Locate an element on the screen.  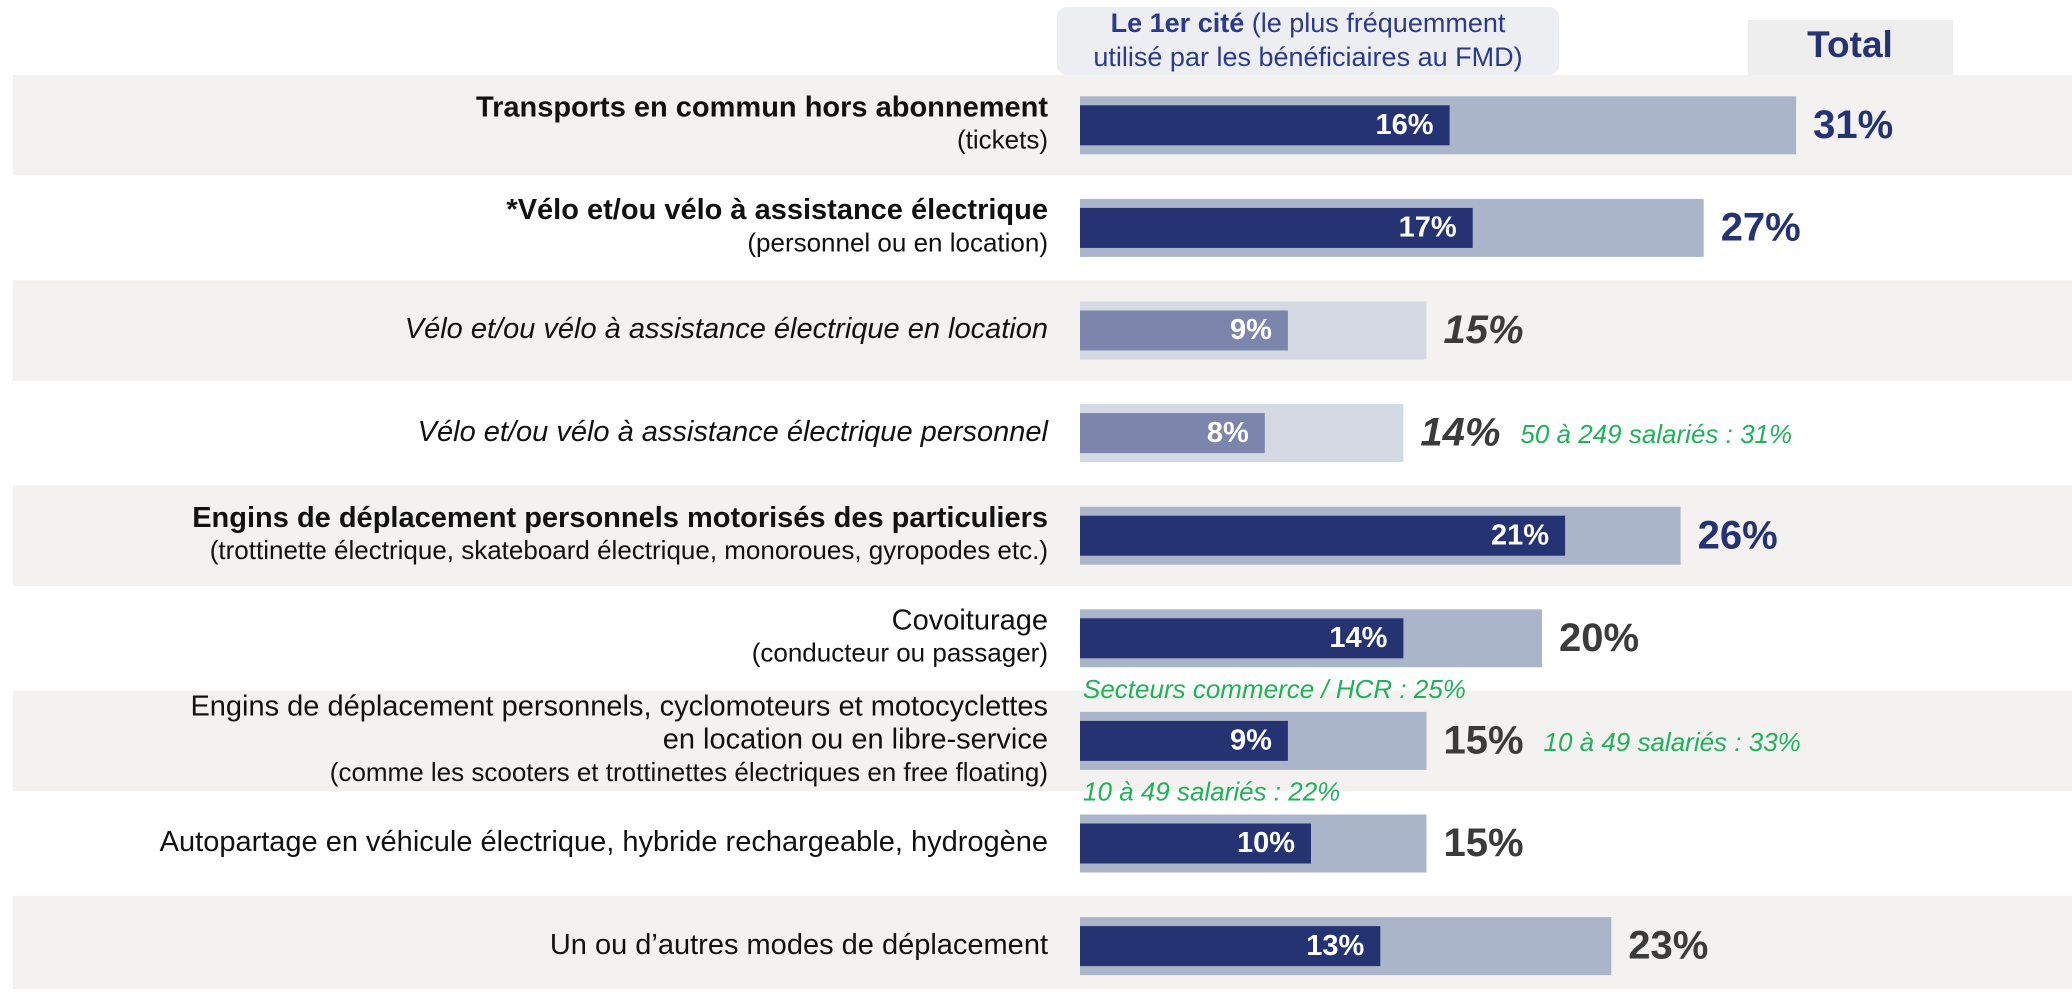
annotation: 10 à 49 salariés : 22% is located at coordinates (1211, 791).